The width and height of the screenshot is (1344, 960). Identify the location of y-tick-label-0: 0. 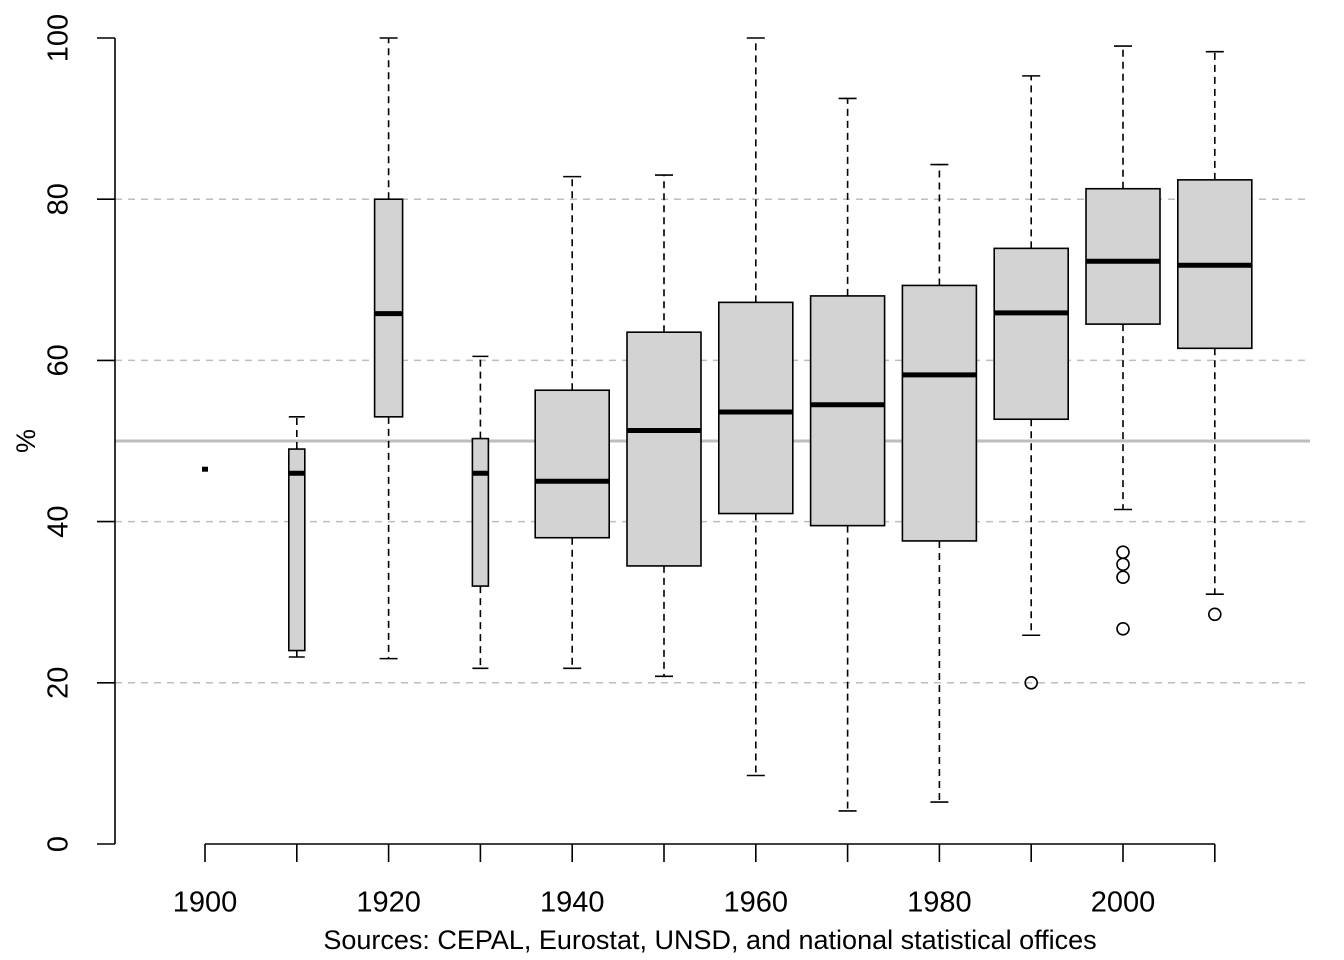
(59, 844).